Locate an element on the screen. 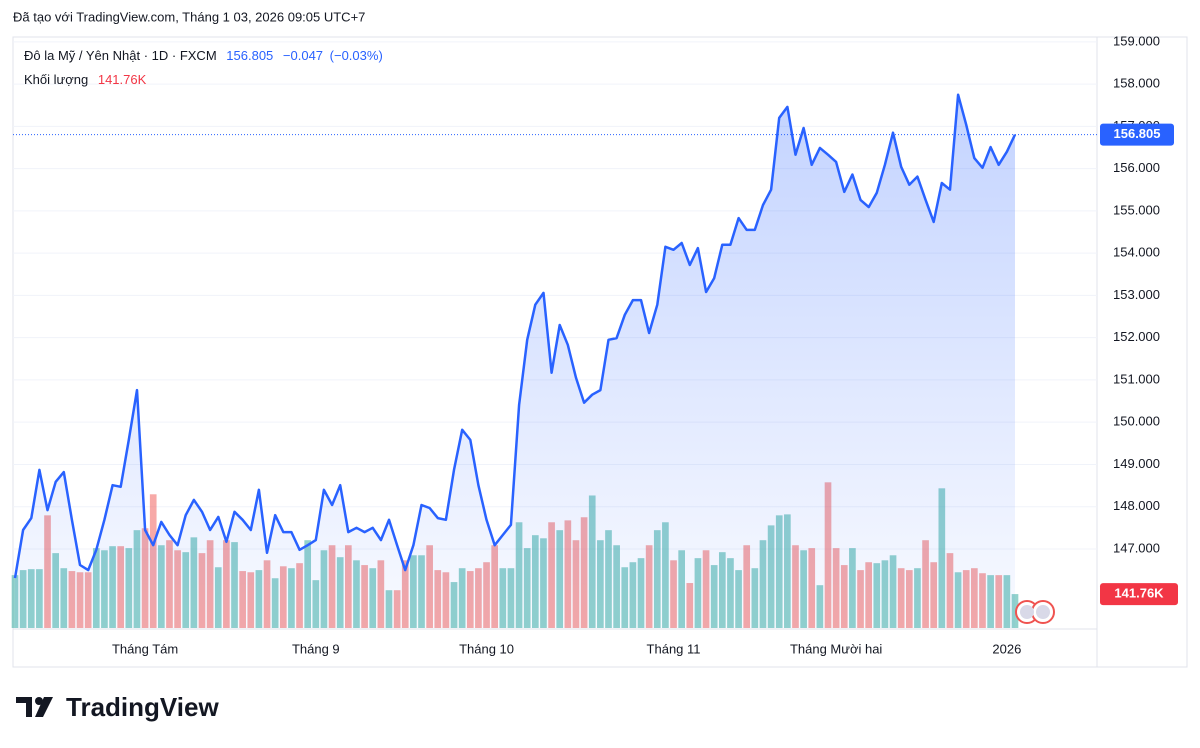  price-badge is located at coordinates (1137, 134).